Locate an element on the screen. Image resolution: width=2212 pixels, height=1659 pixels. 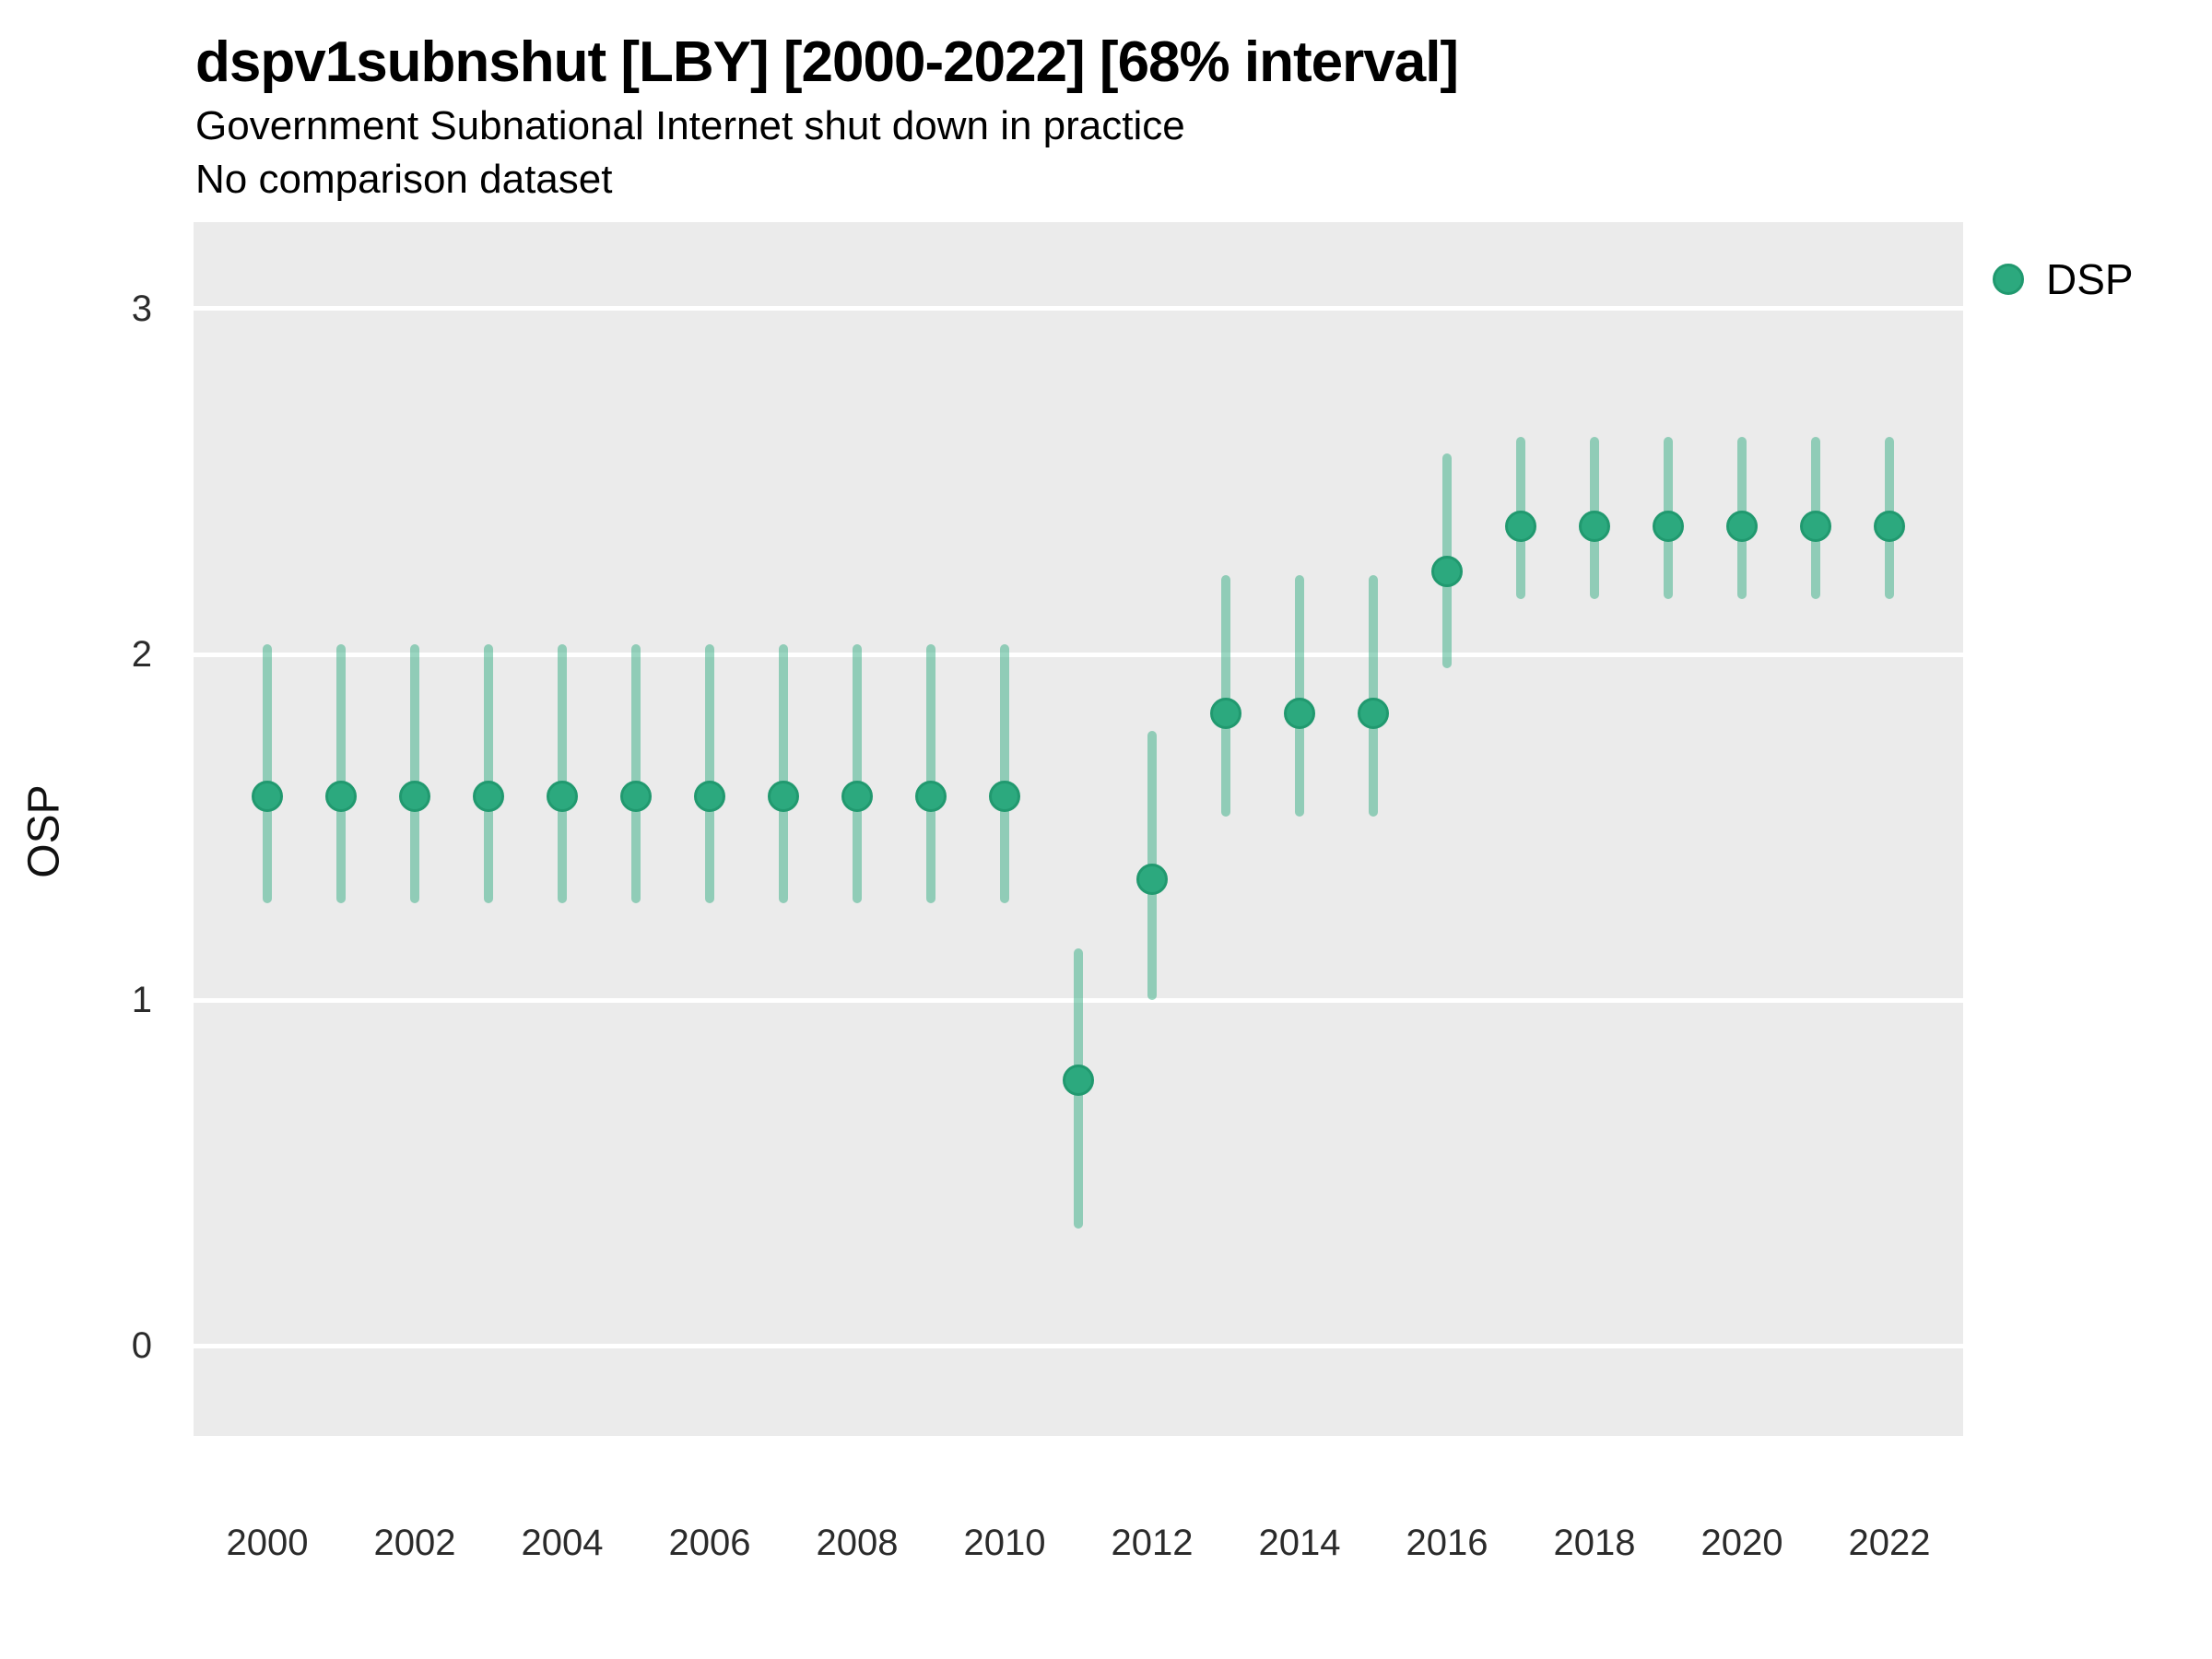
interval-2008 is located at coordinates (857, 773).